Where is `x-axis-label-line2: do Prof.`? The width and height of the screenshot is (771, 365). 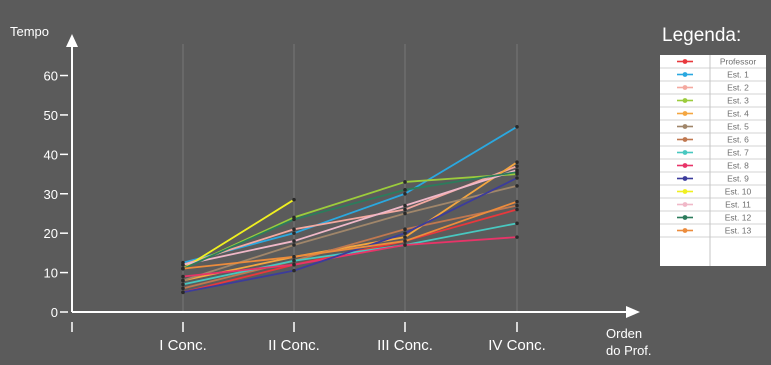
x-axis-label-line2: do Prof. is located at coordinates (629, 350).